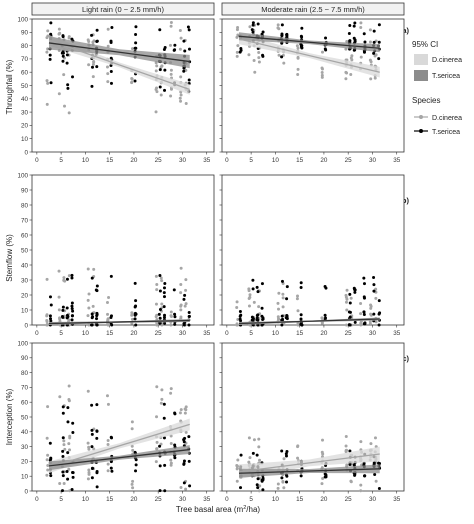  I want to click on y-tick-label: 20, so click(25, 295).